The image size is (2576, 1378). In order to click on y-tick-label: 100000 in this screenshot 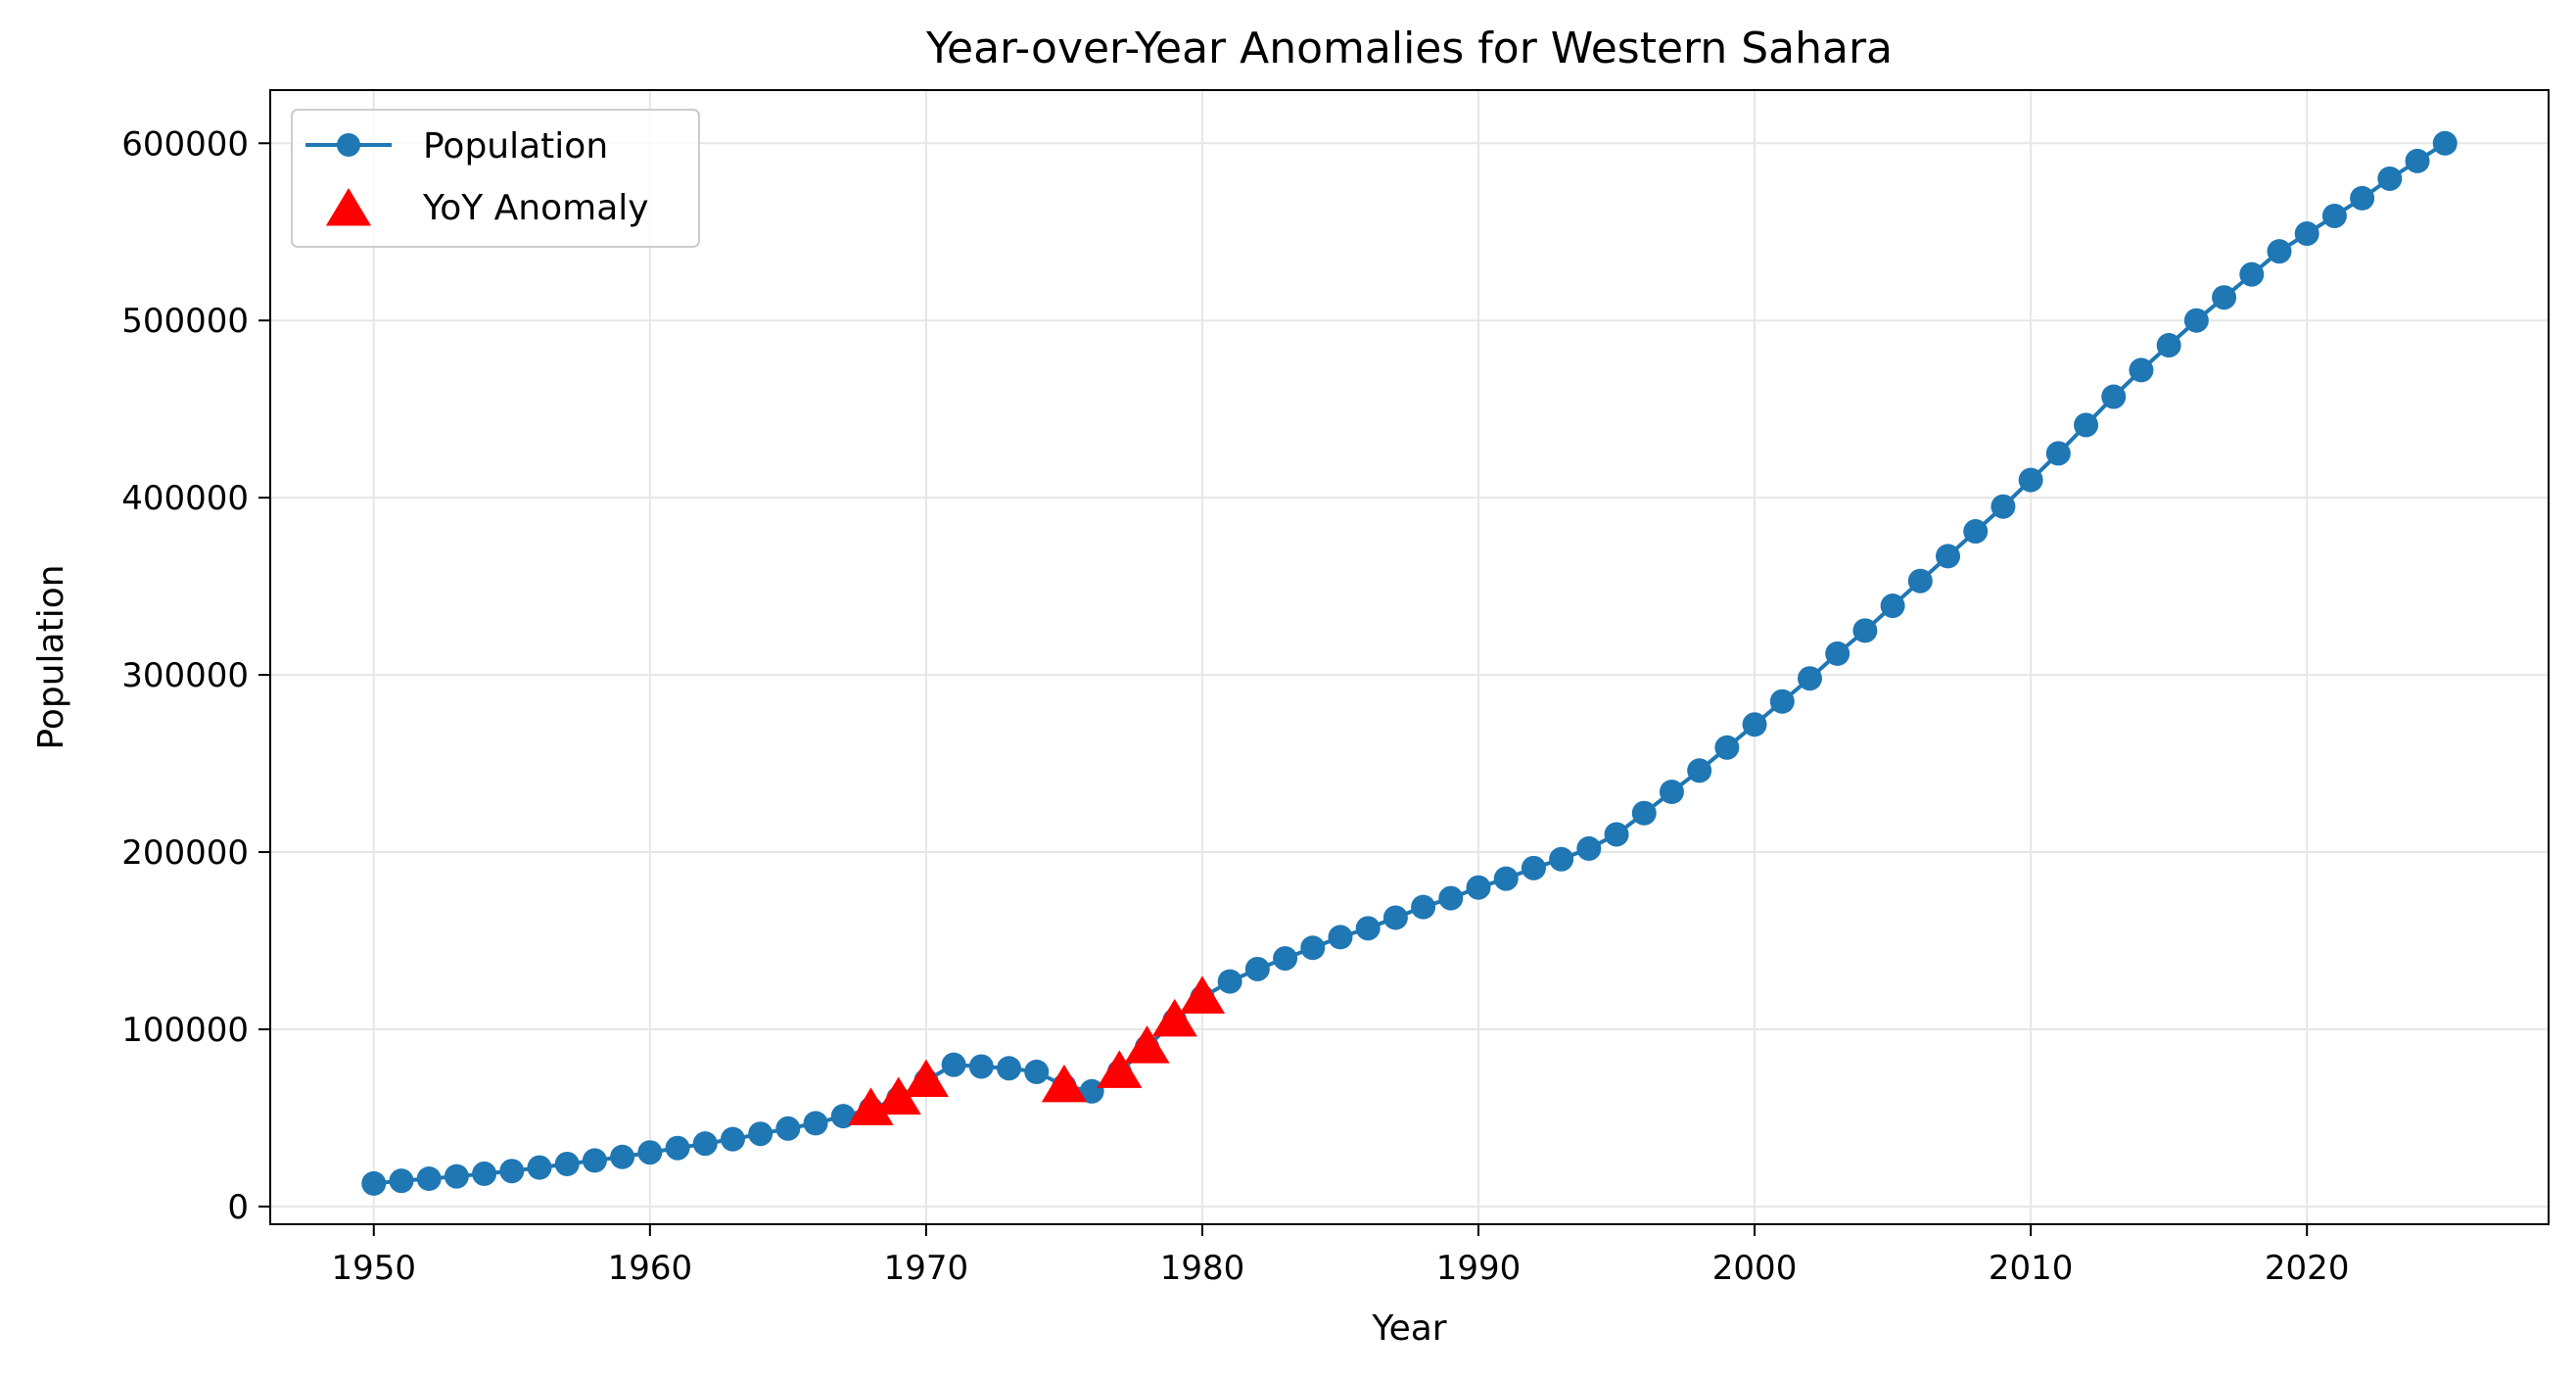, I will do `click(185, 1030)`.